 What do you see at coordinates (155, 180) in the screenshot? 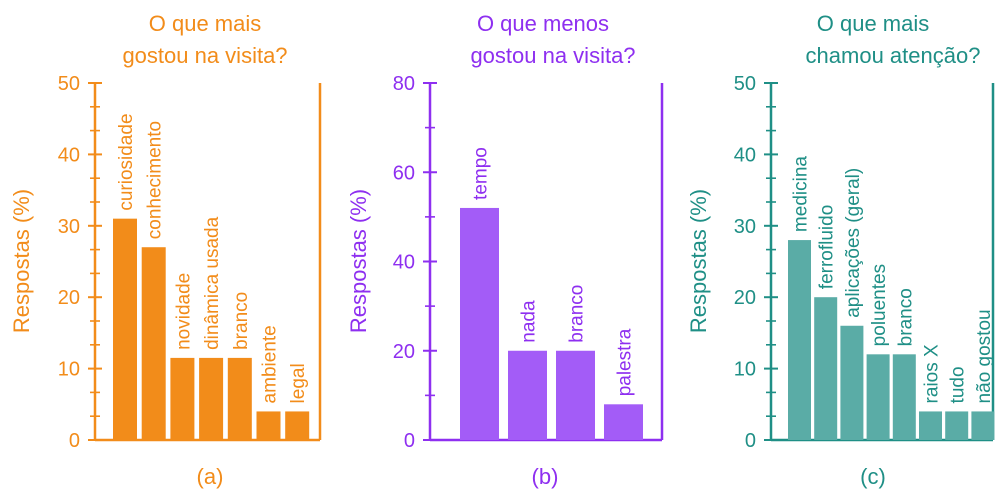
I see `panel-a-bar-label: conhecimento` at bounding box center [155, 180].